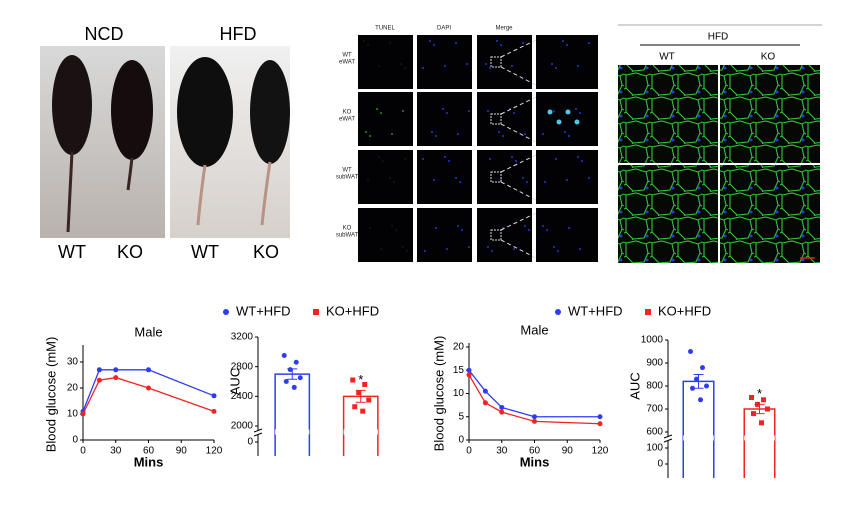 This screenshot has width=864, height=507. What do you see at coordinates (347, 171) in the screenshot?
I see `row-label: WT` at bounding box center [347, 171].